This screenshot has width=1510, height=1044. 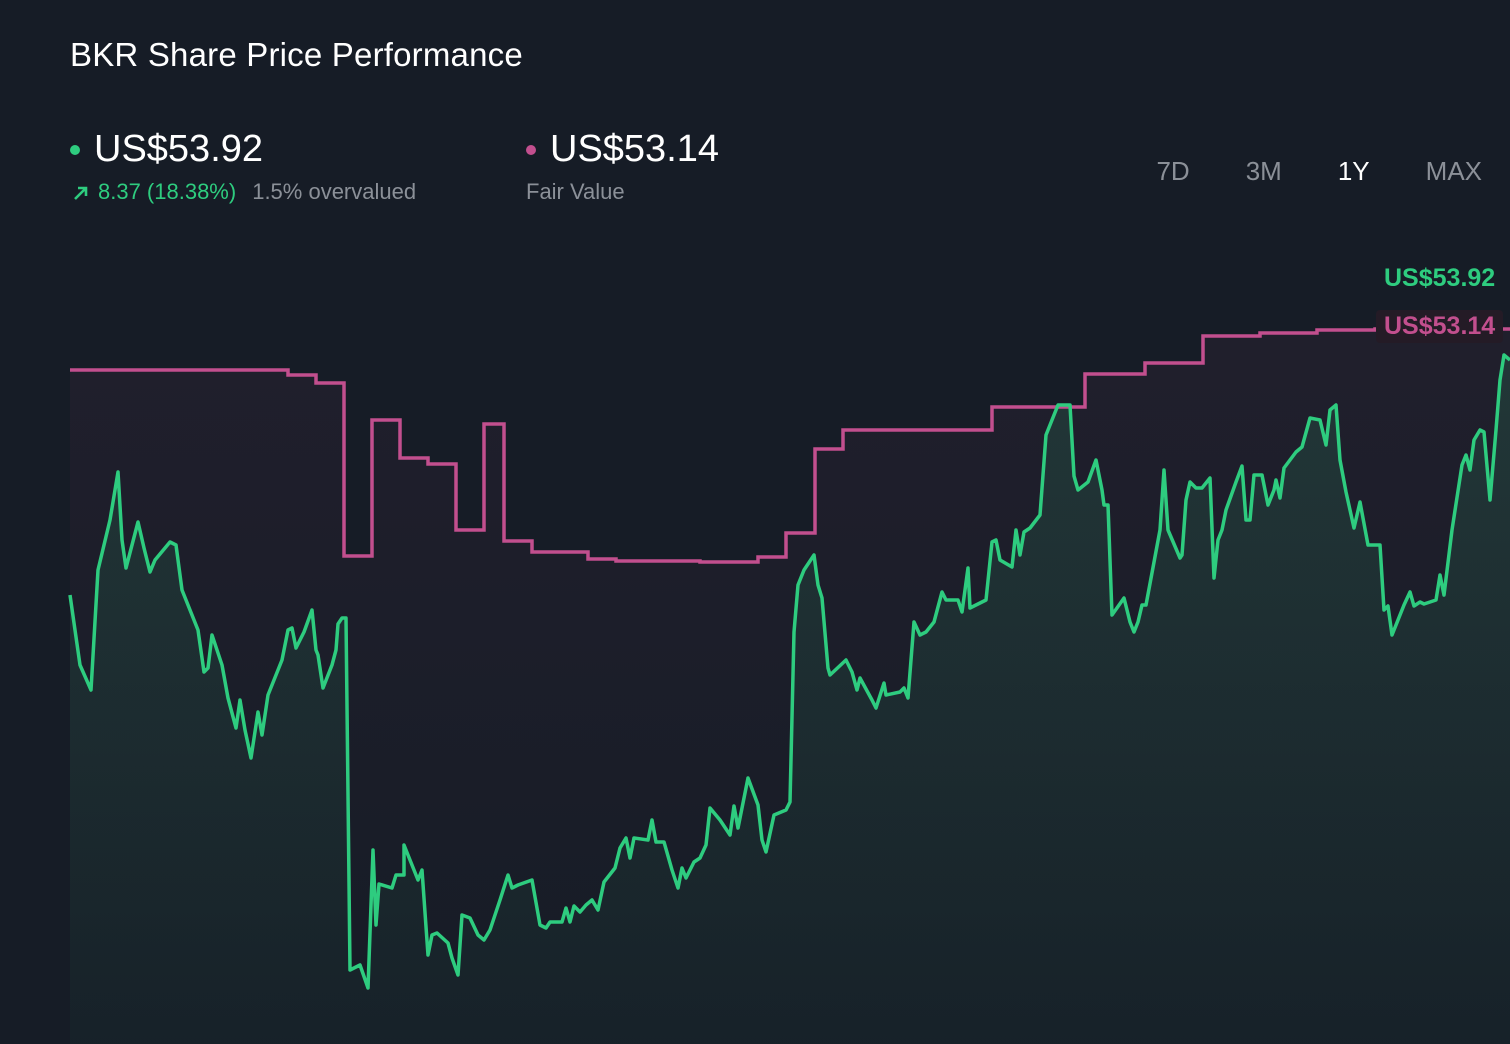 What do you see at coordinates (296, 54) in the screenshot?
I see `chart-title: BKR Share Price Performance` at bounding box center [296, 54].